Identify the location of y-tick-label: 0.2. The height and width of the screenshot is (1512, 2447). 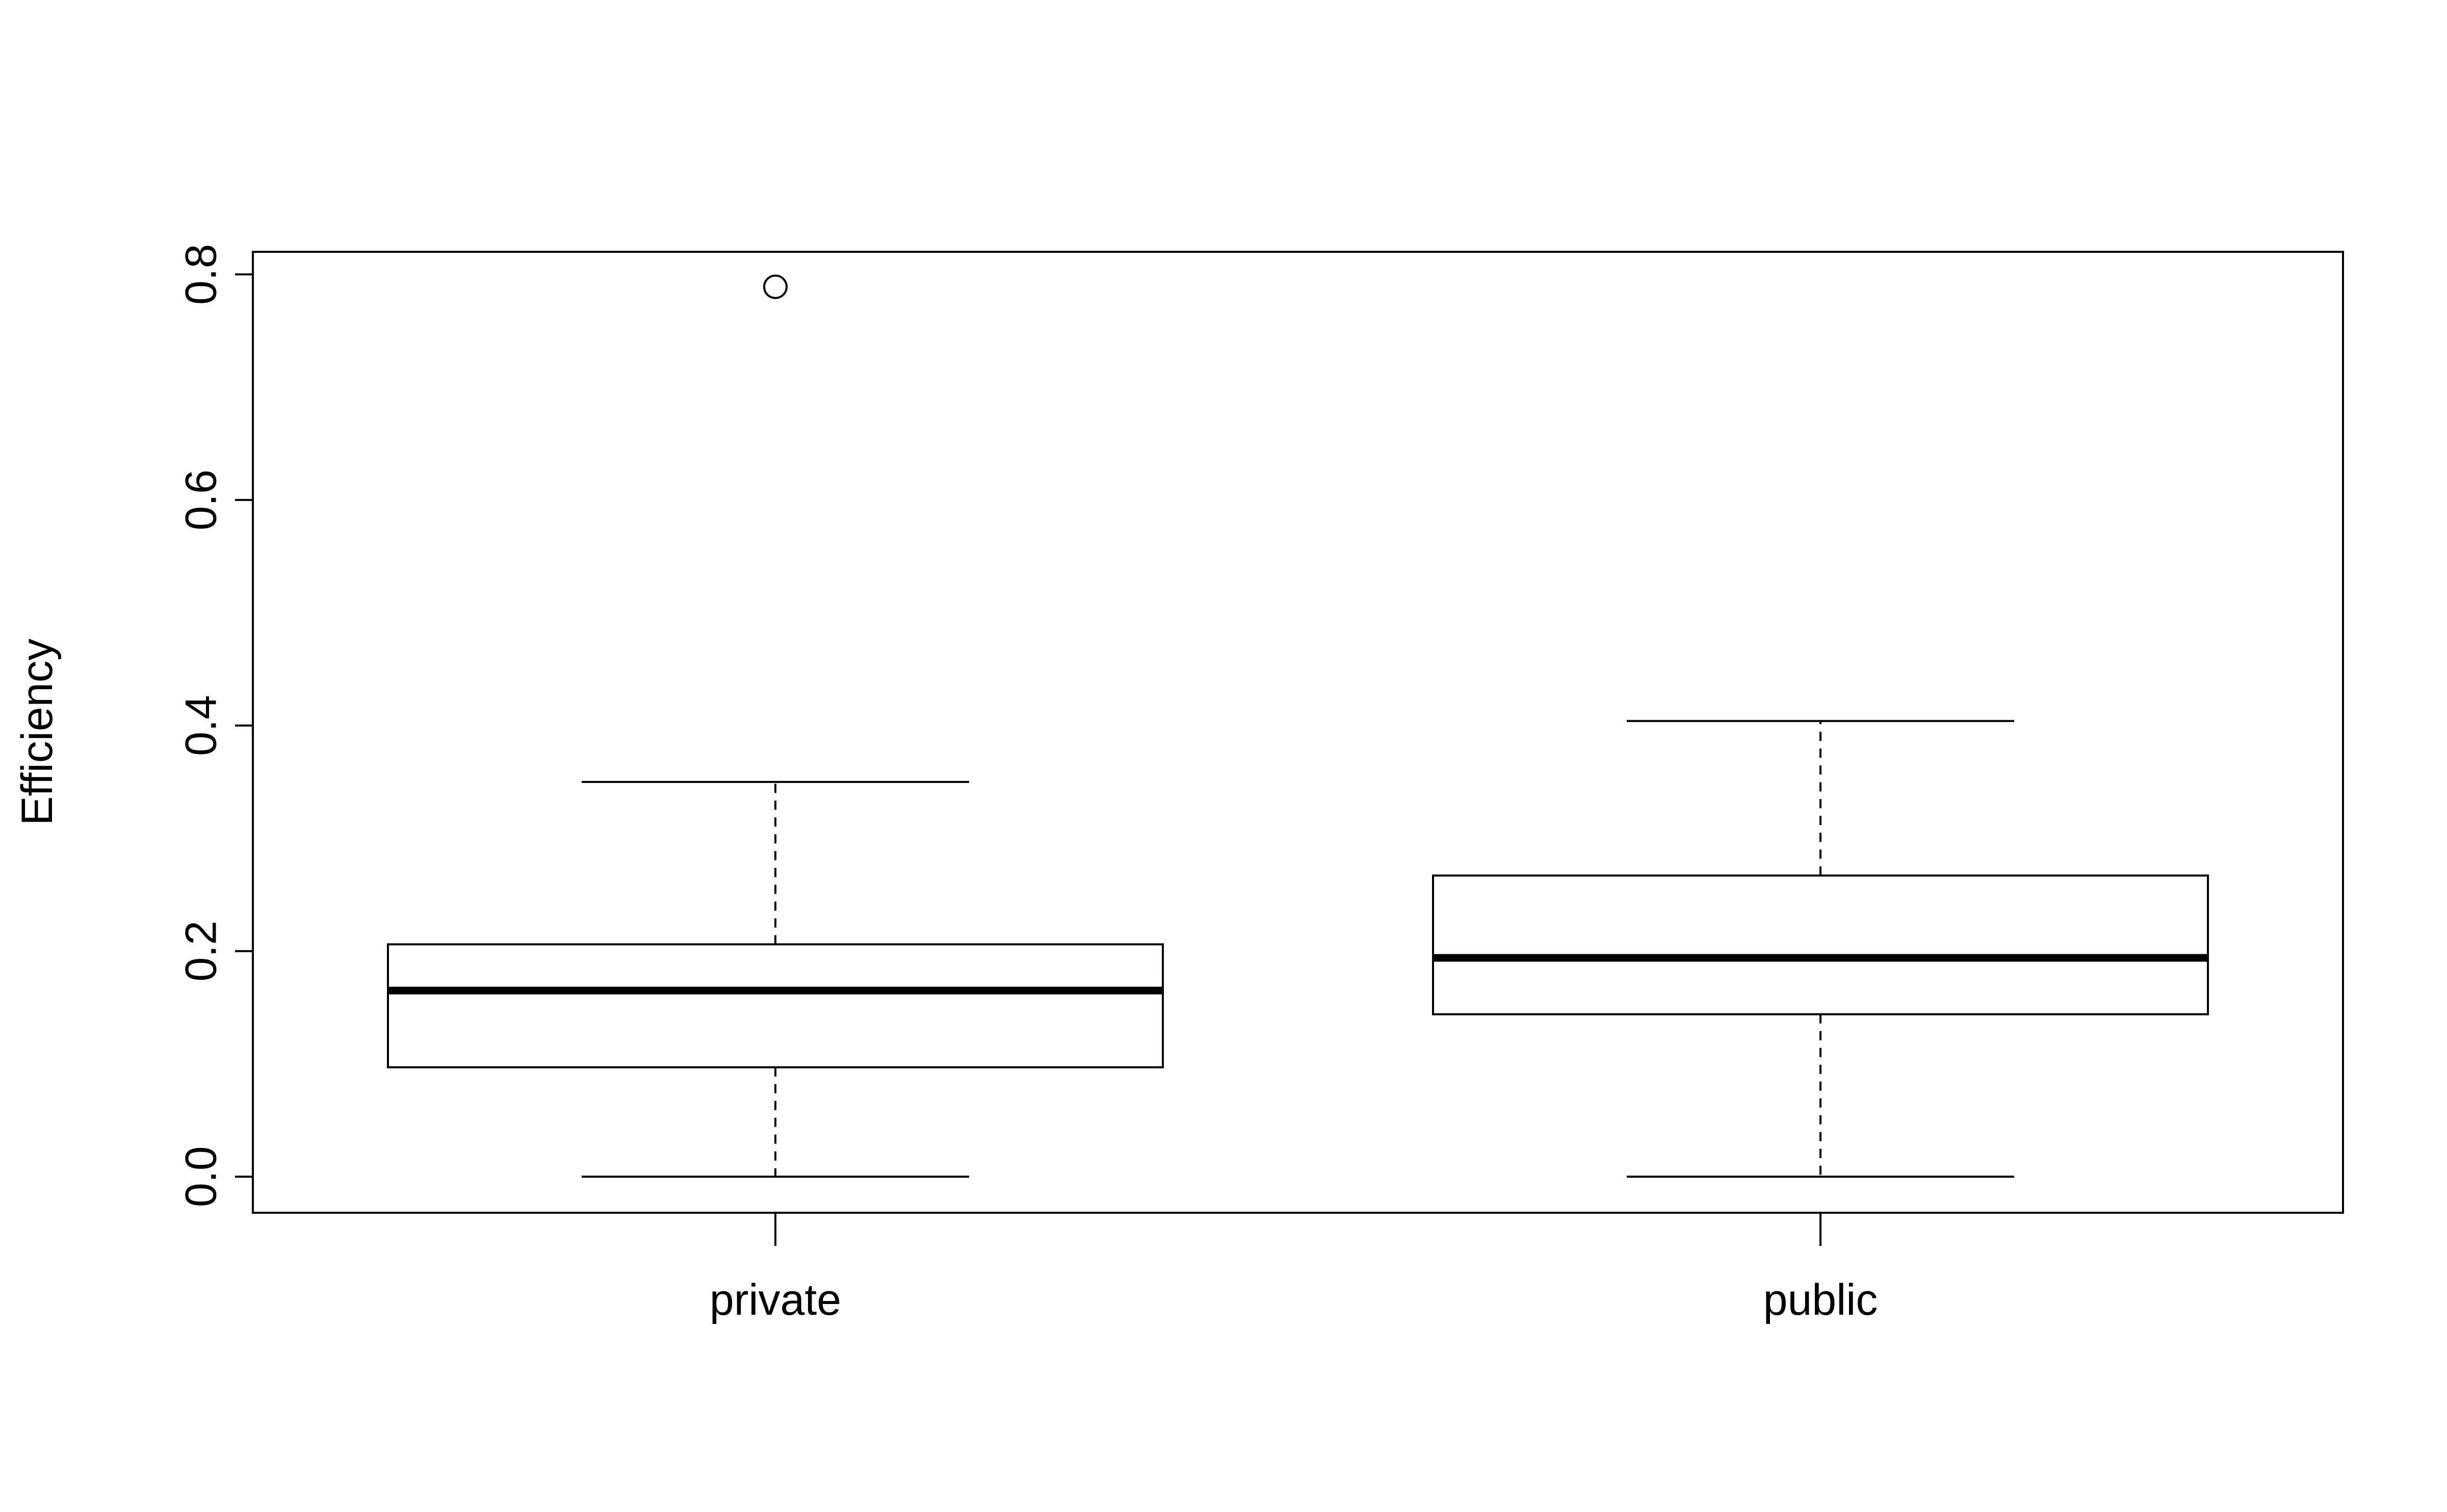
(201, 951).